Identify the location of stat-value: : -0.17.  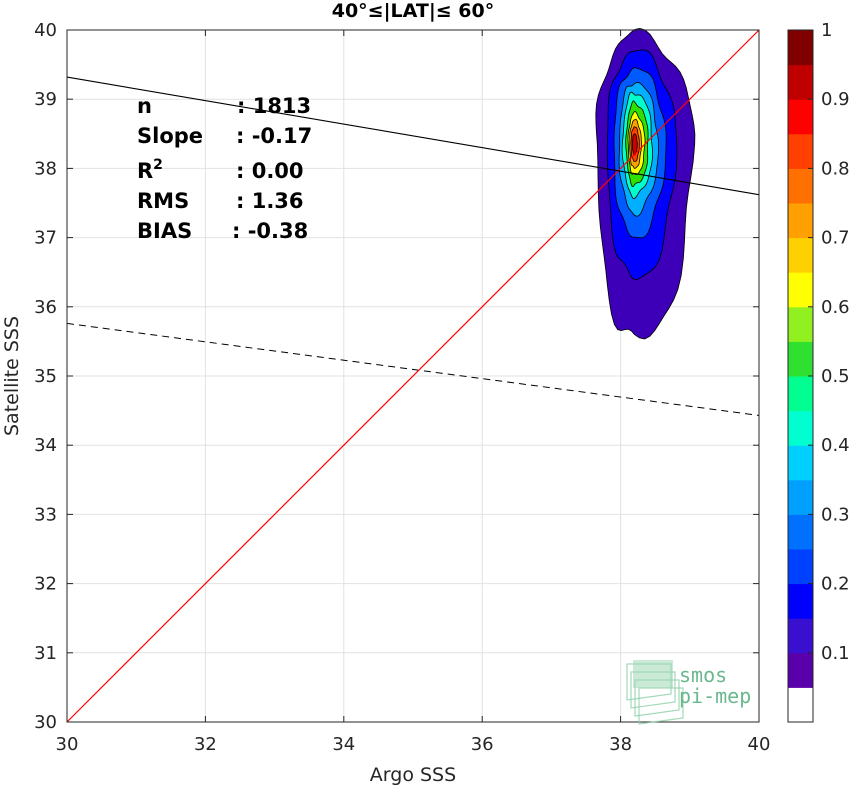
(274, 136).